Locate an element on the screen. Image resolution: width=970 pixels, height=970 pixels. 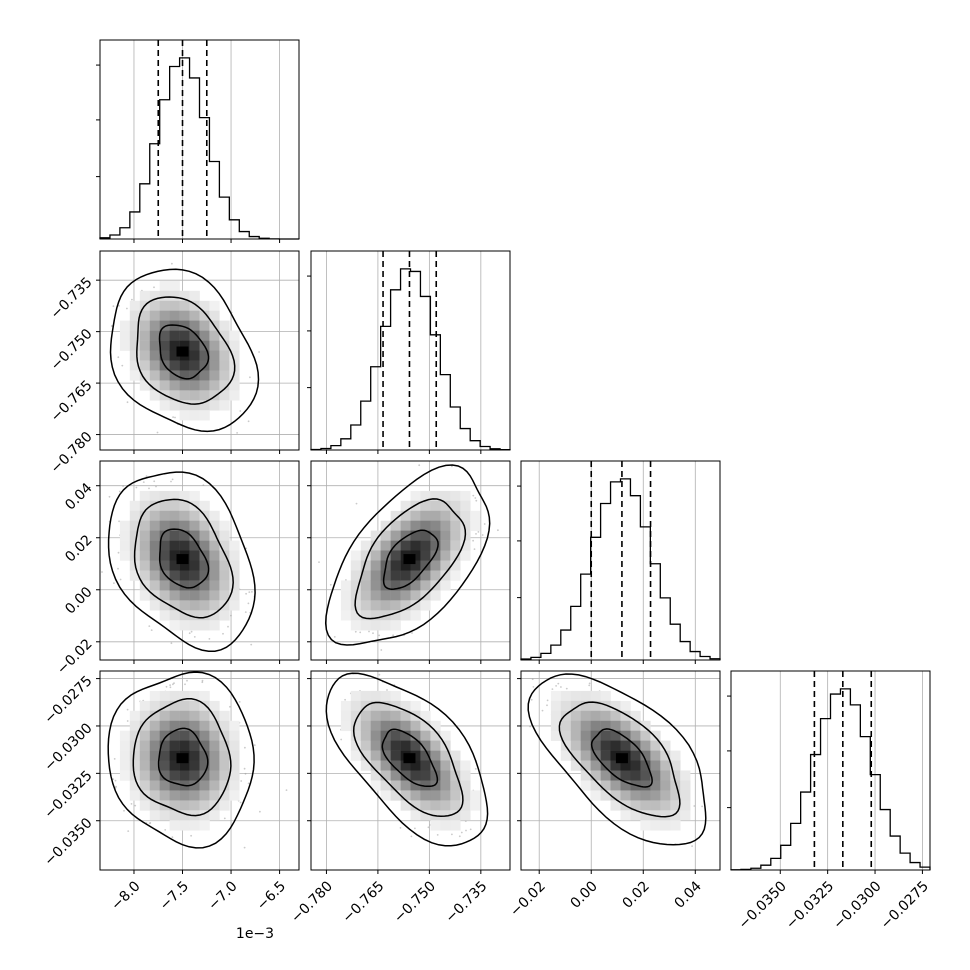
y-tick-label: −0.0275 is located at coordinates (68, 700).